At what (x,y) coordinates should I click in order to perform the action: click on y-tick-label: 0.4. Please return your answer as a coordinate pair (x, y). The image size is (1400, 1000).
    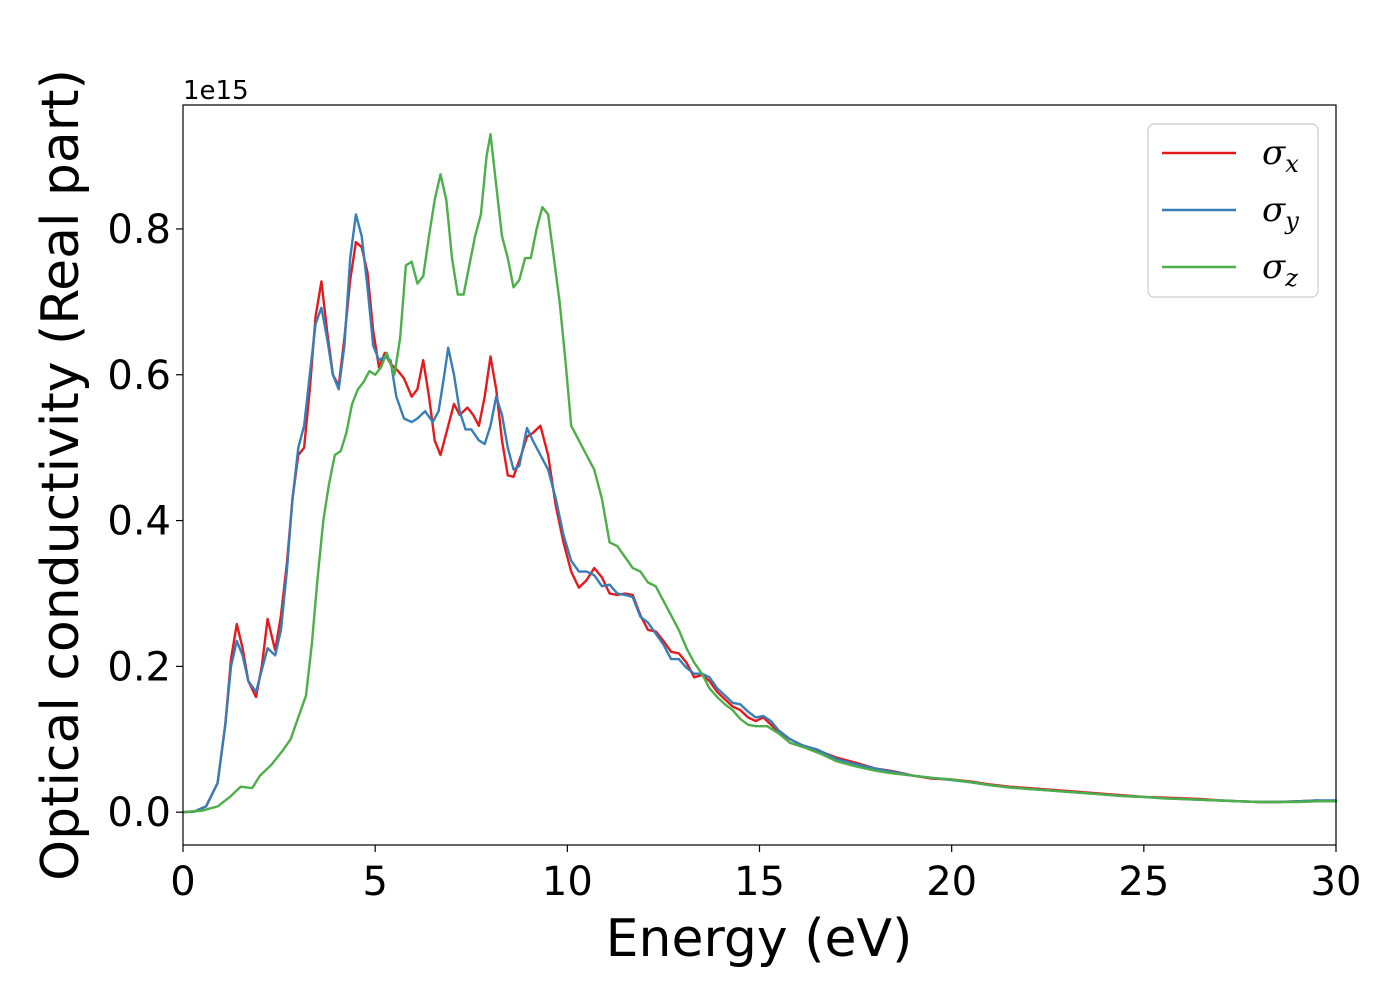
    Looking at the image, I should click on (139, 522).